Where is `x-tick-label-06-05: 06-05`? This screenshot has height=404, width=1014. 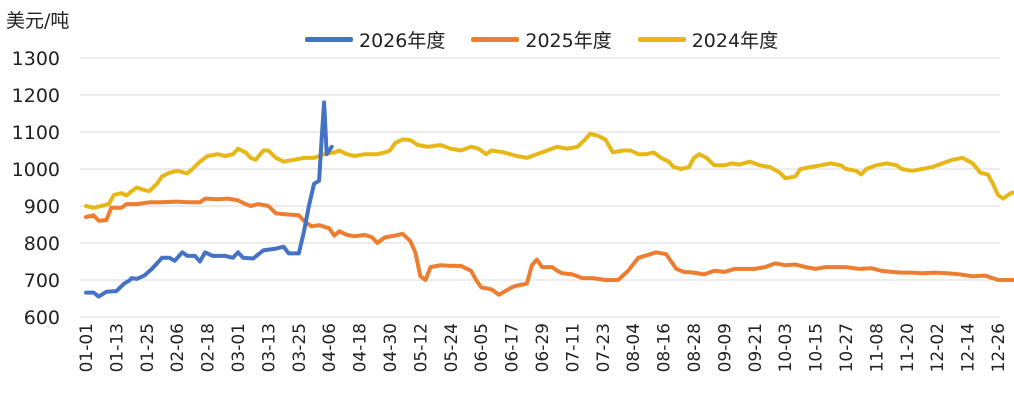 x-tick-label-06-05: 06-05 is located at coordinates (482, 347).